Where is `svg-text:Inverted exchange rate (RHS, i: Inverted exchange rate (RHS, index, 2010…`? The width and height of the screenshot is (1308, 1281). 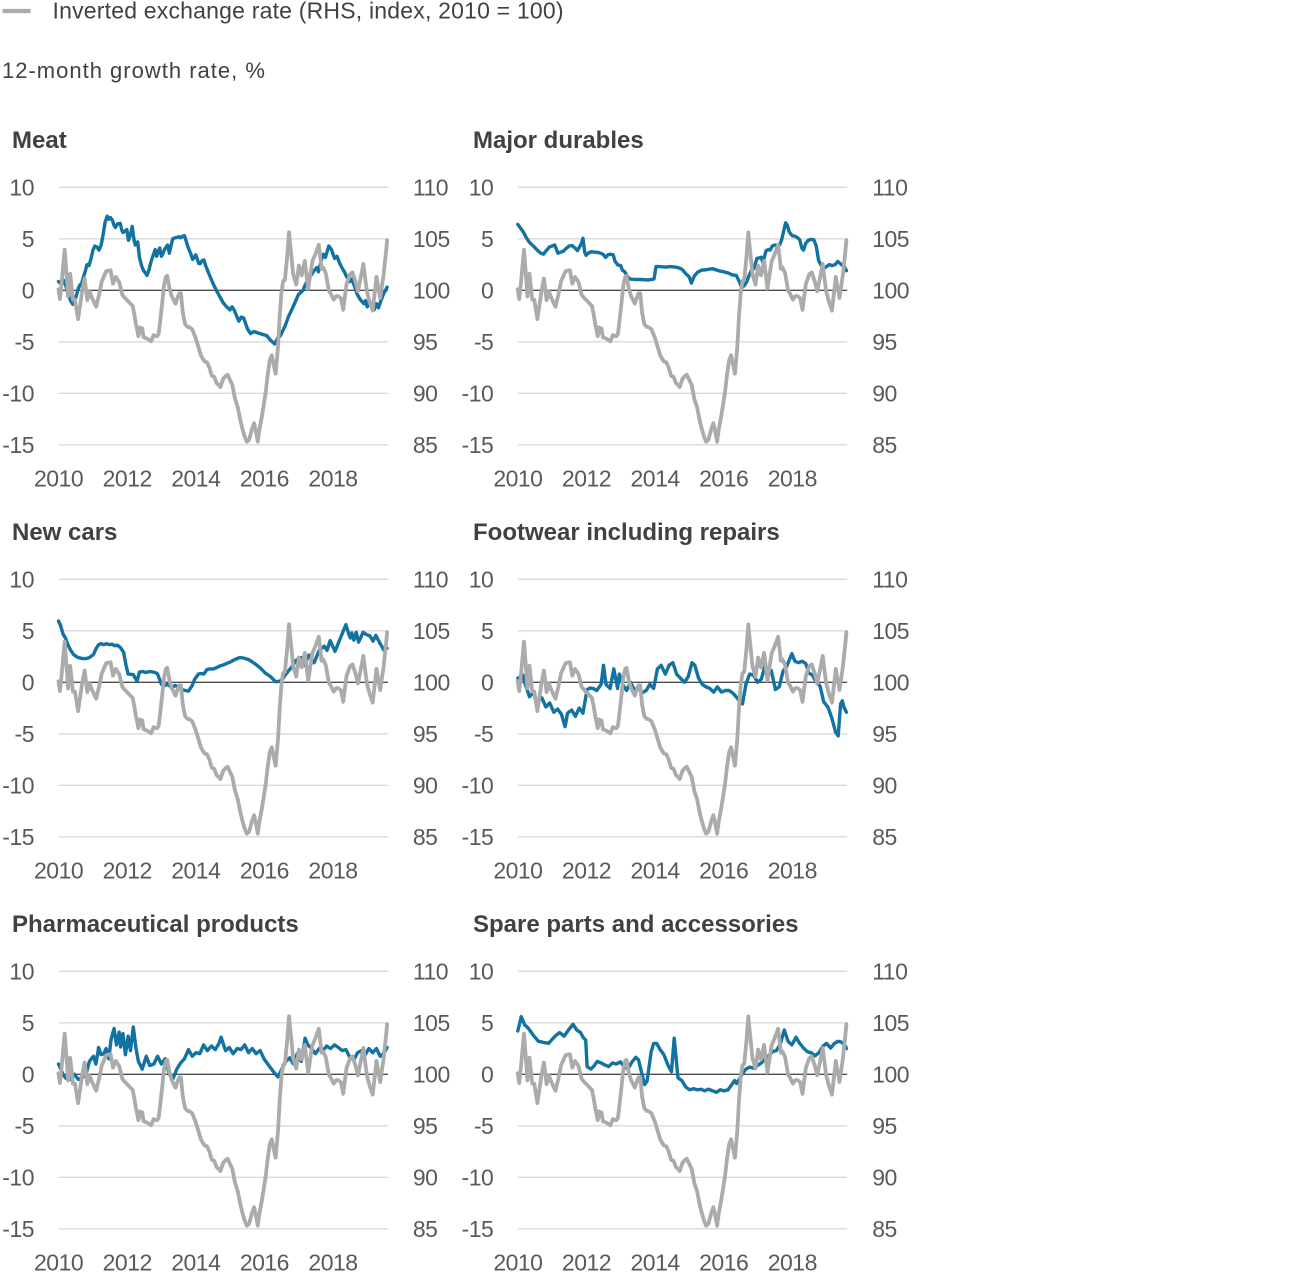 svg-text:Inverted exchange rate (RHS, i: Inverted exchange rate (RHS, index, 2010… is located at coordinates (308, 12).